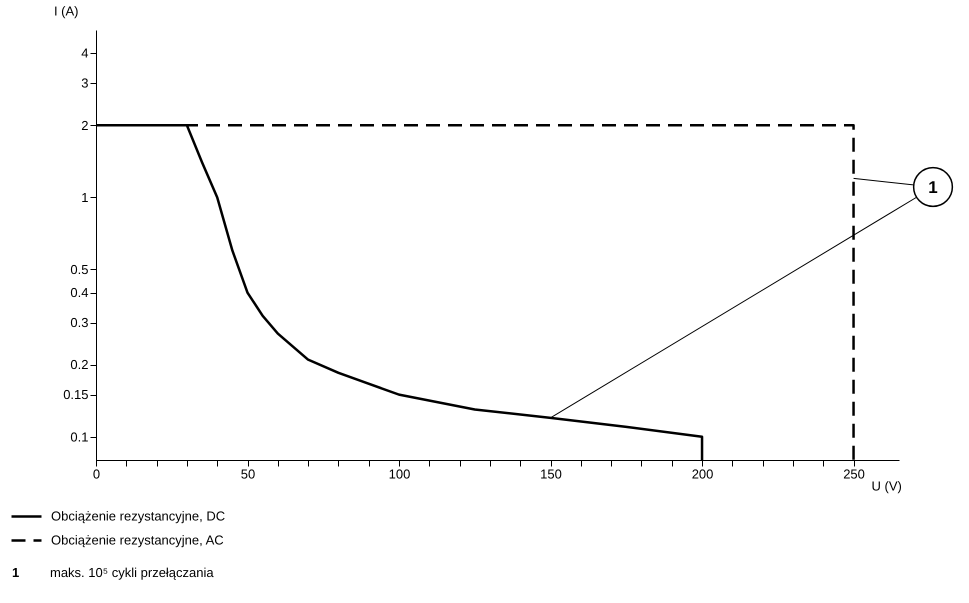 The image size is (969, 603). What do you see at coordinates (96, 474) in the screenshot?
I see `x-tick-label: 0` at bounding box center [96, 474].